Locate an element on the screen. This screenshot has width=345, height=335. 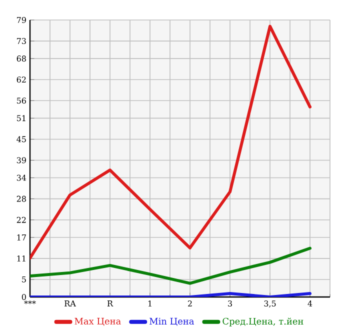
line-series is located at coordinates (171, 265).